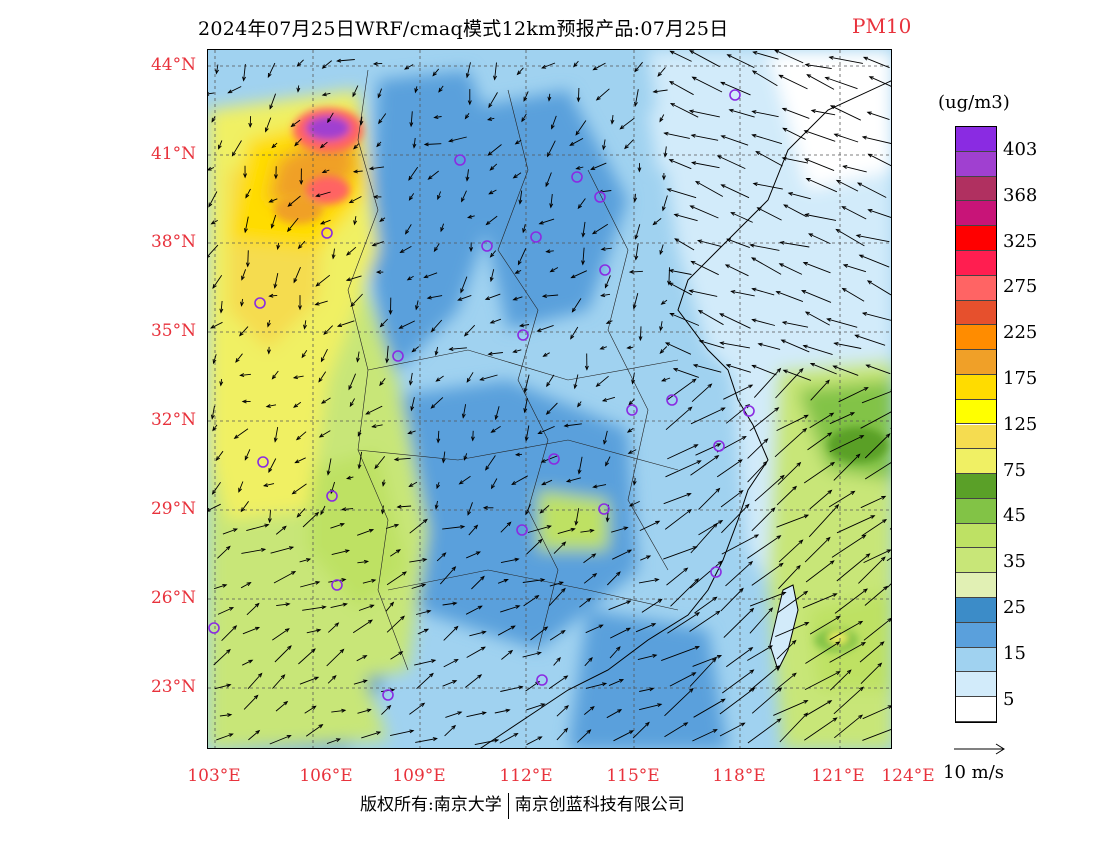 This screenshot has height=850, width=1100. Describe the element at coordinates (173, 509) in the screenshot. I see `lat-label: 29°N` at that location.